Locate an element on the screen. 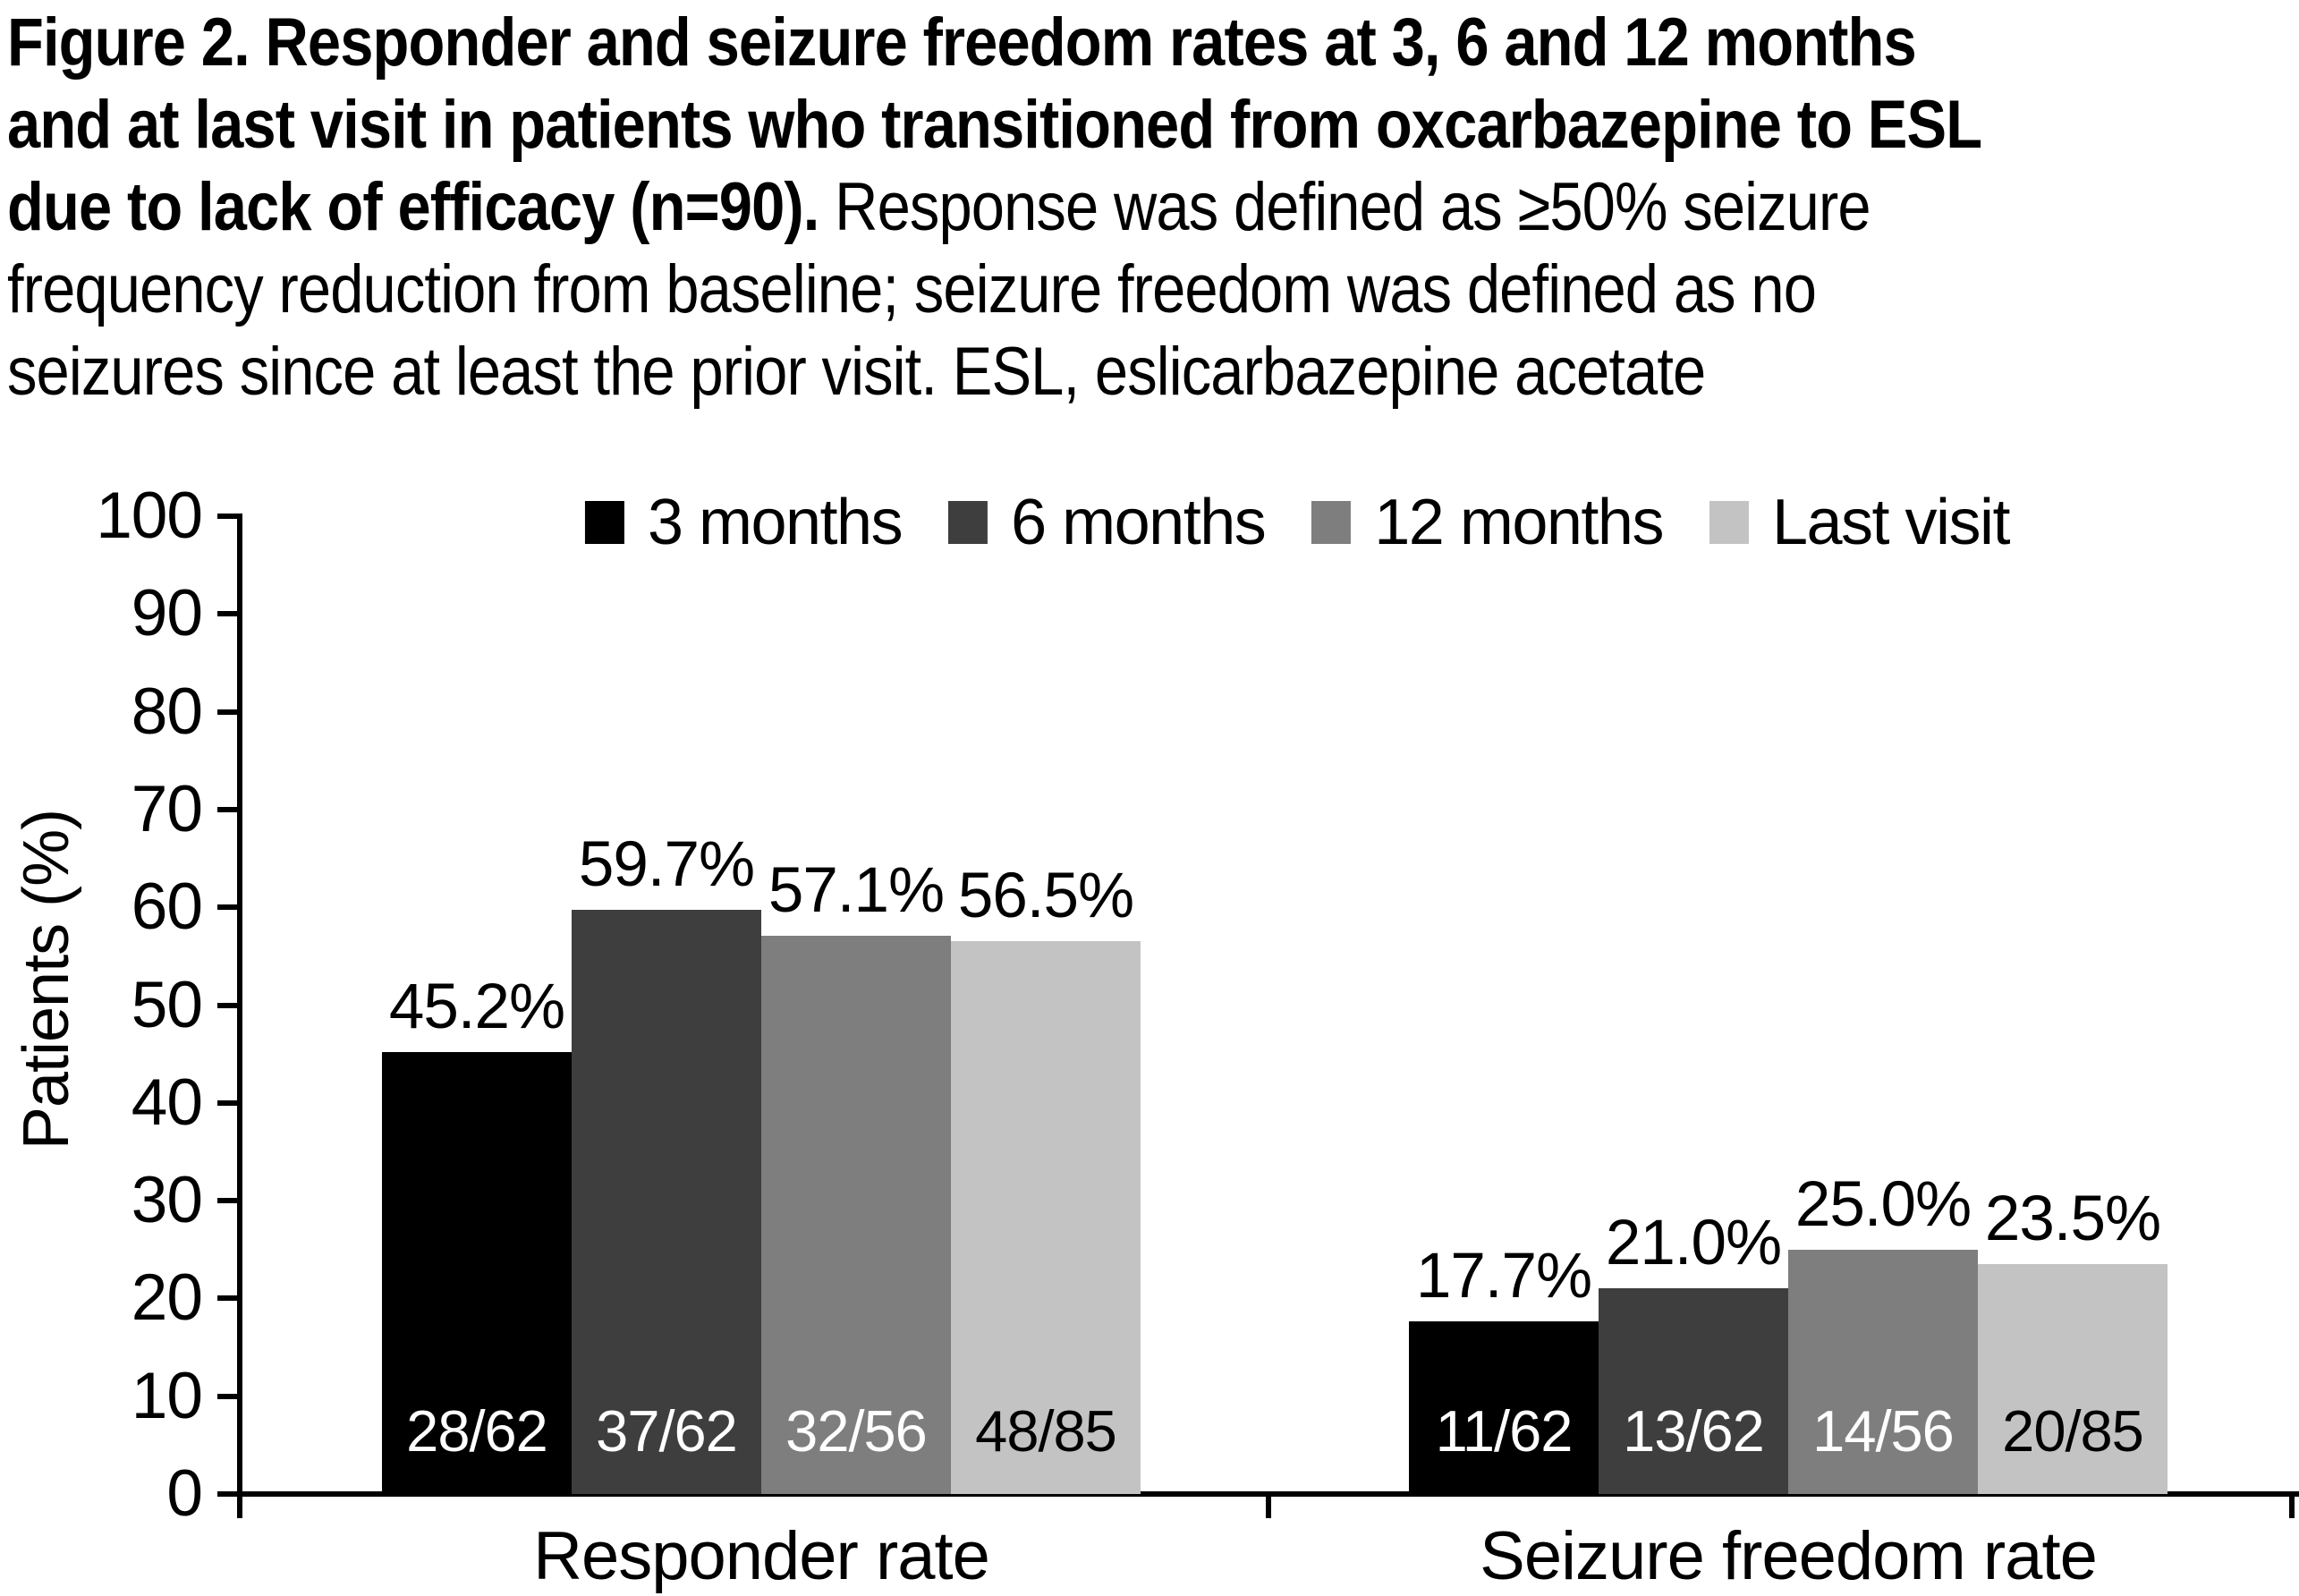 The width and height of the screenshot is (2299, 1596). bar-value-label: 56.5% is located at coordinates (1045, 897).